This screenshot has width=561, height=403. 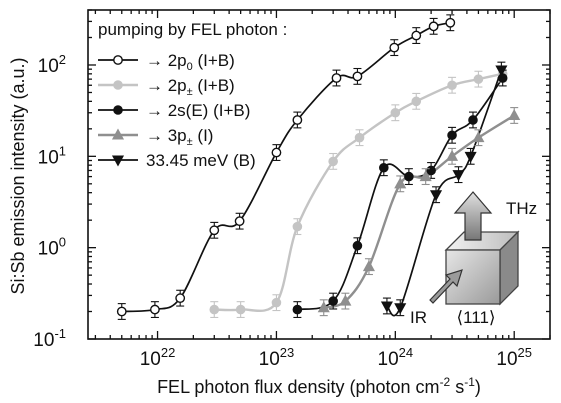 I want to click on legend-label: → 2p0 (I+B), so click(x=190, y=62).